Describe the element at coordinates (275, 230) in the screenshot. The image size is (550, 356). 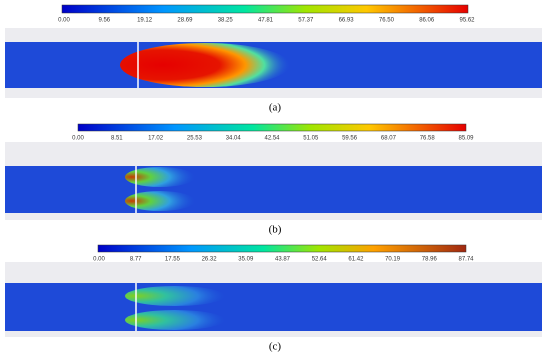
I see `caption: (b)` at that location.